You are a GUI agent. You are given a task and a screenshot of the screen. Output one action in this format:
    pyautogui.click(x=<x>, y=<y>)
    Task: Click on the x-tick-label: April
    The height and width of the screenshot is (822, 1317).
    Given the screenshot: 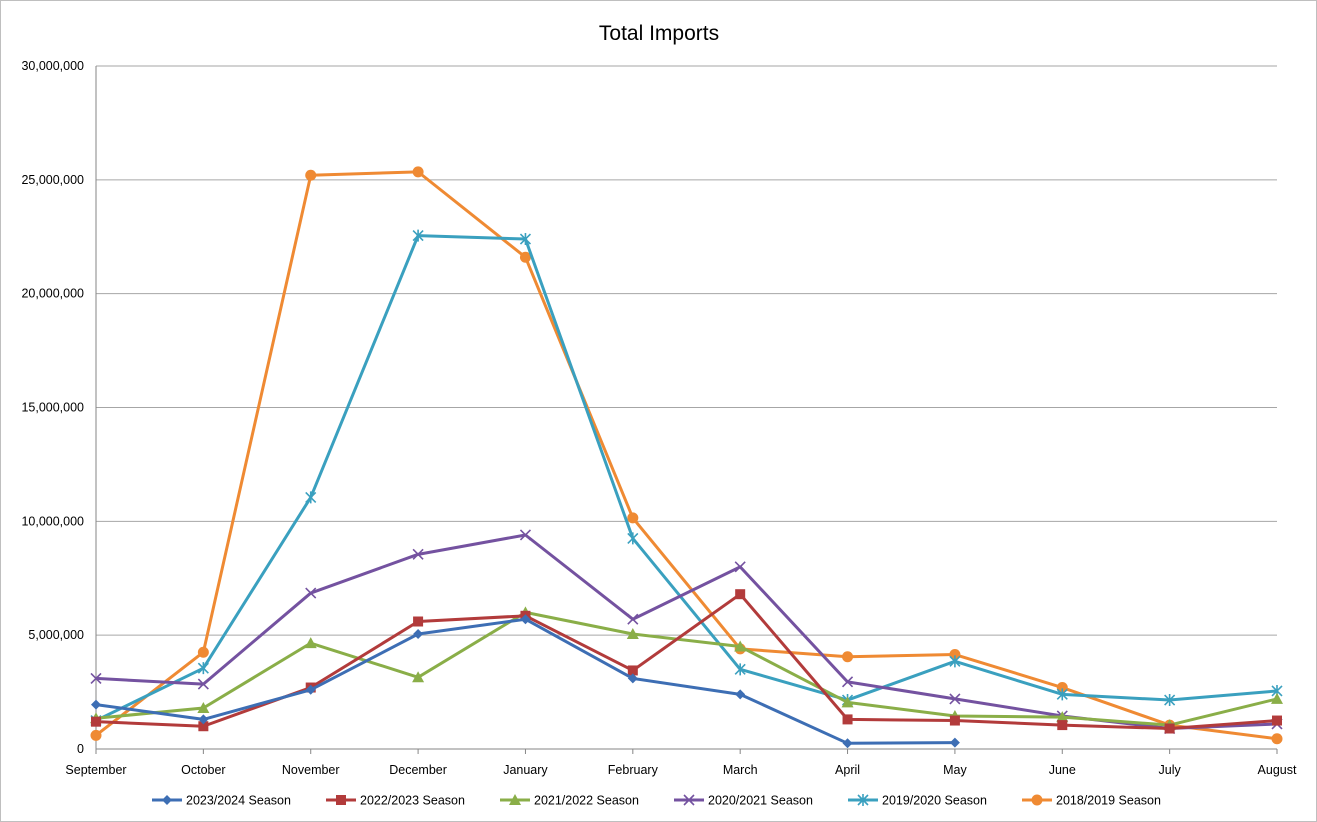 What is the action you would take?
    pyautogui.click(x=847, y=770)
    